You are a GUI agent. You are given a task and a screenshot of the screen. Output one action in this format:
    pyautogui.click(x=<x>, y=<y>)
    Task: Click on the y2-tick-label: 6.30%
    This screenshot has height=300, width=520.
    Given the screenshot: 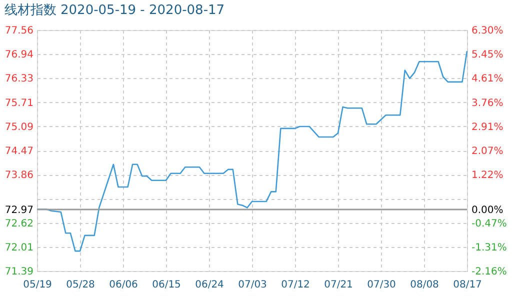 What is the action you would take?
    pyautogui.click(x=488, y=31)
    